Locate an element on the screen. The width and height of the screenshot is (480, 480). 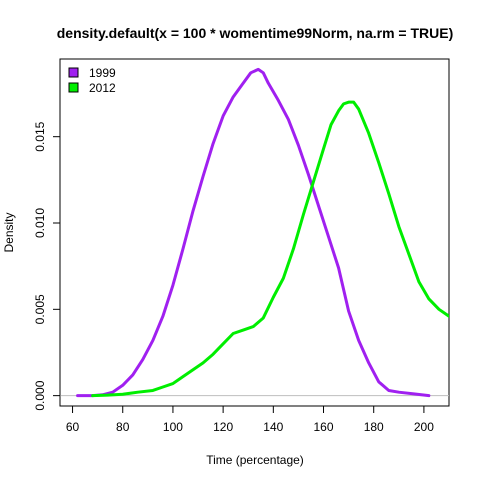
legend-swatch-2012 is located at coordinates (73, 87).